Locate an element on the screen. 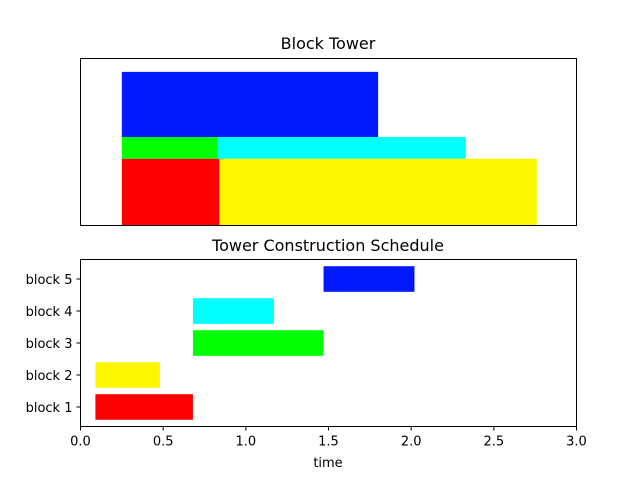  y-tick-label-block-5: block 5 is located at coordinates (49, 280).